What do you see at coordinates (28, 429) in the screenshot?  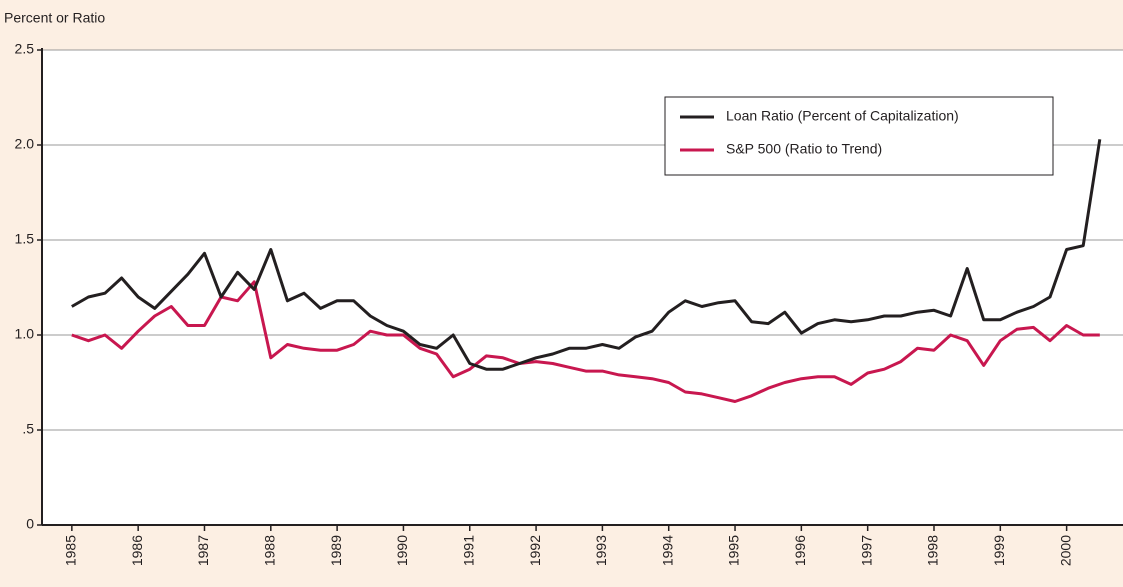 I see `y-tick-label: .5` at bounding box center [28, 429].